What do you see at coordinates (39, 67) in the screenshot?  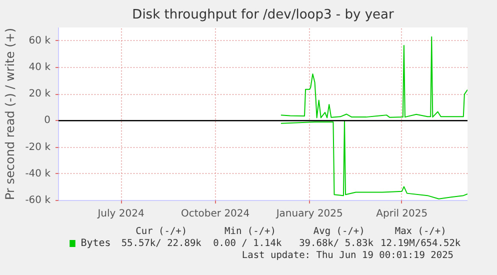 I see `y-tick-label: 40 k` at bounding box center [39, 67].